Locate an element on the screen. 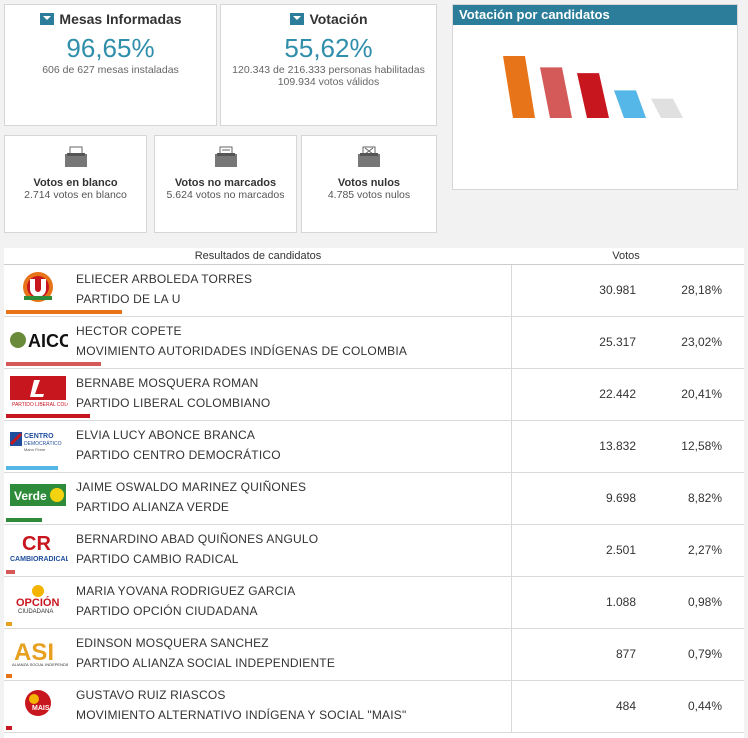  svg-text: CR is located at coordinates (36, 544).